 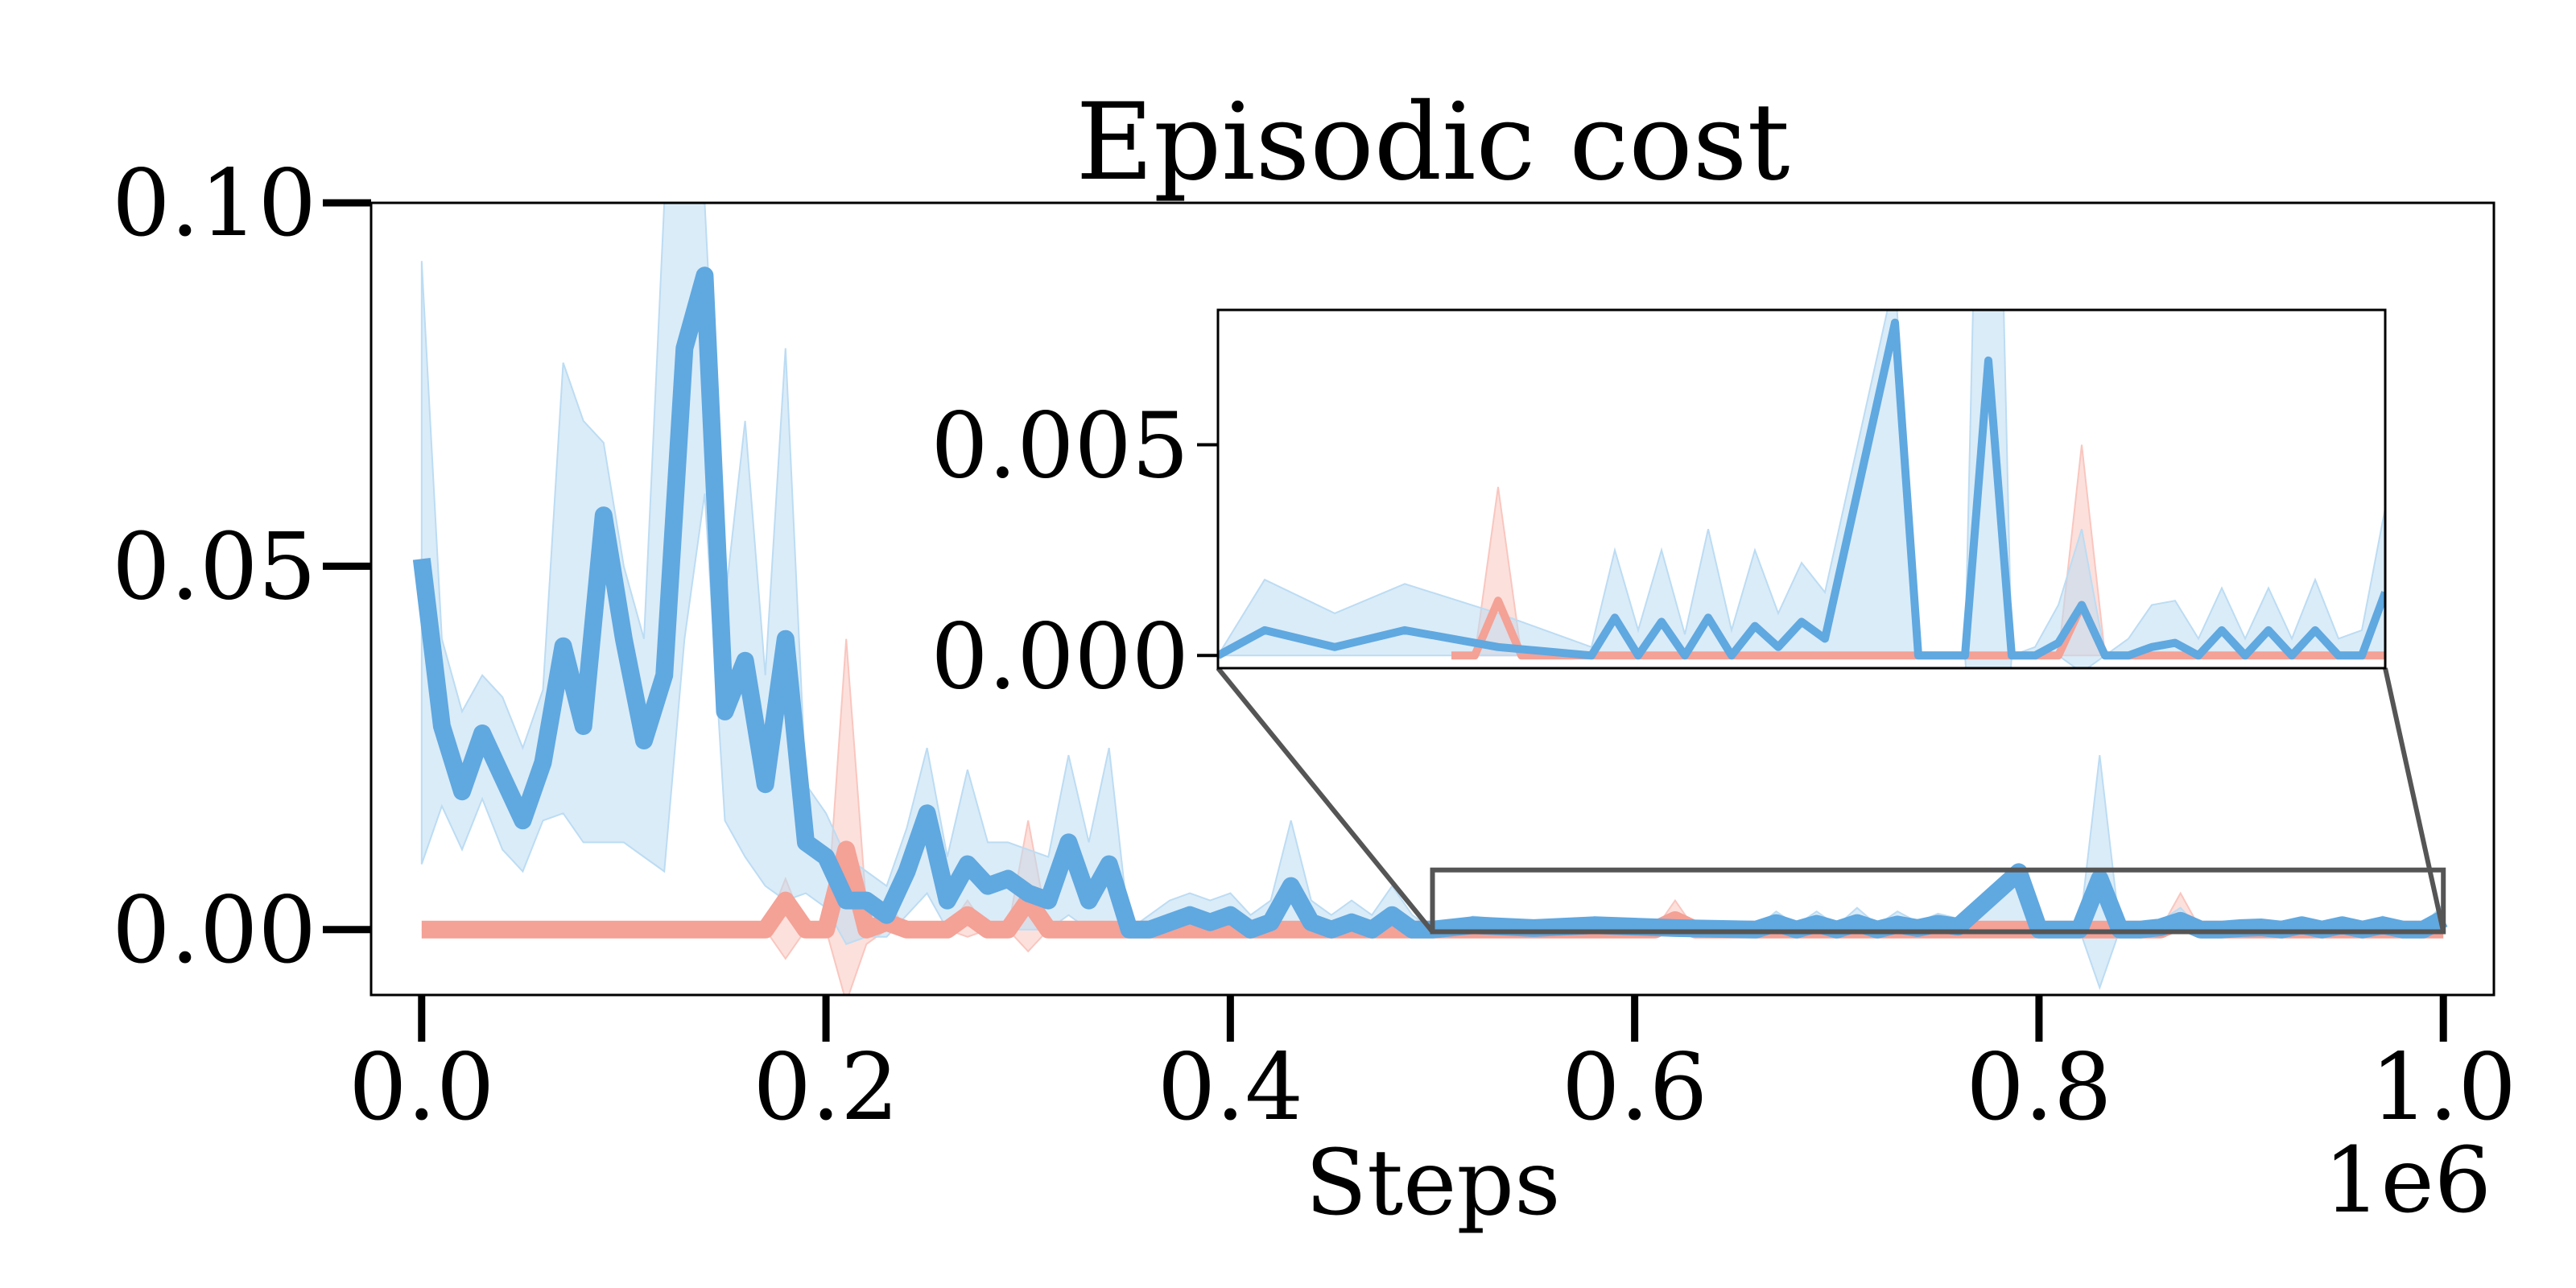 What do you see at coordinates (422, 1087) in the screenshot?
I see `x-tick-label: 0.0` at bounding box center [422, 1087].